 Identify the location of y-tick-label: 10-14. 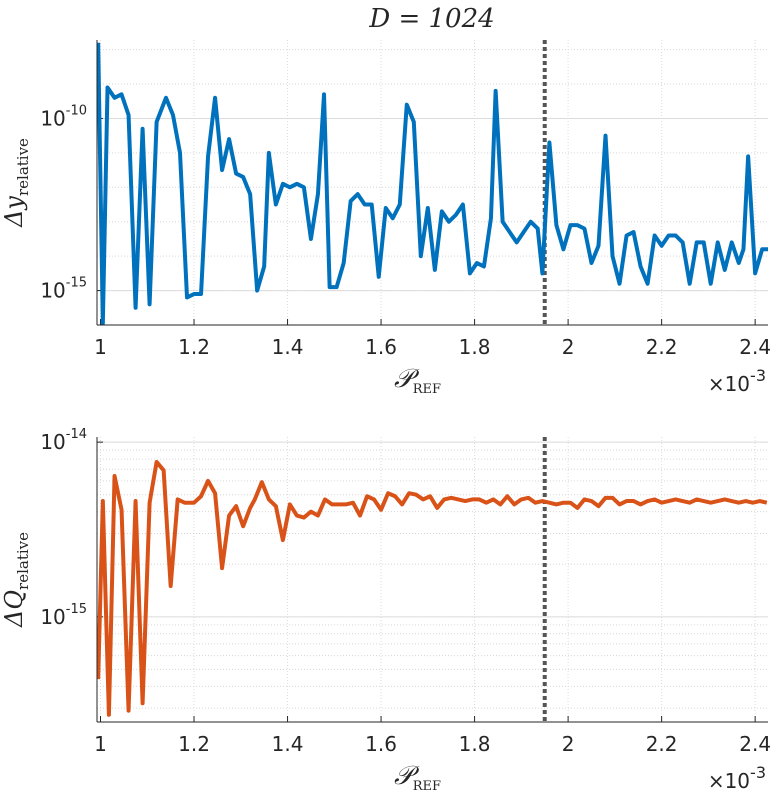
(63, 440).